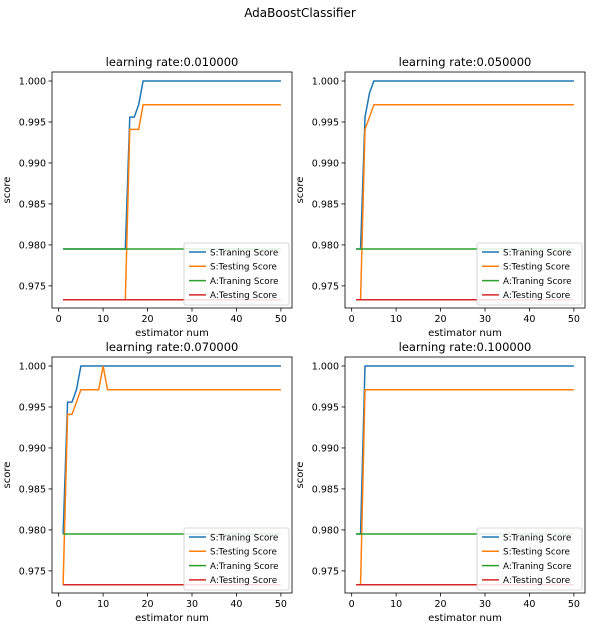 The width and height of the screenshot is (600, 632). I want to click on figure-title: AdaBoostClassifier, so click(300, 13).